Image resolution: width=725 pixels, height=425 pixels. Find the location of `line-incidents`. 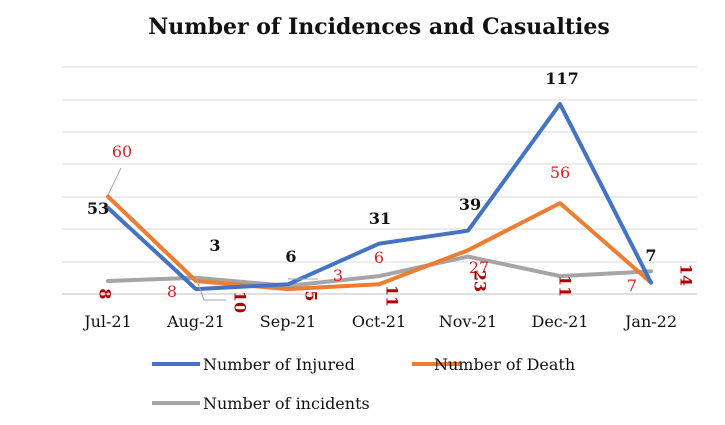

line-incidents is located at coordinates (379, 271).